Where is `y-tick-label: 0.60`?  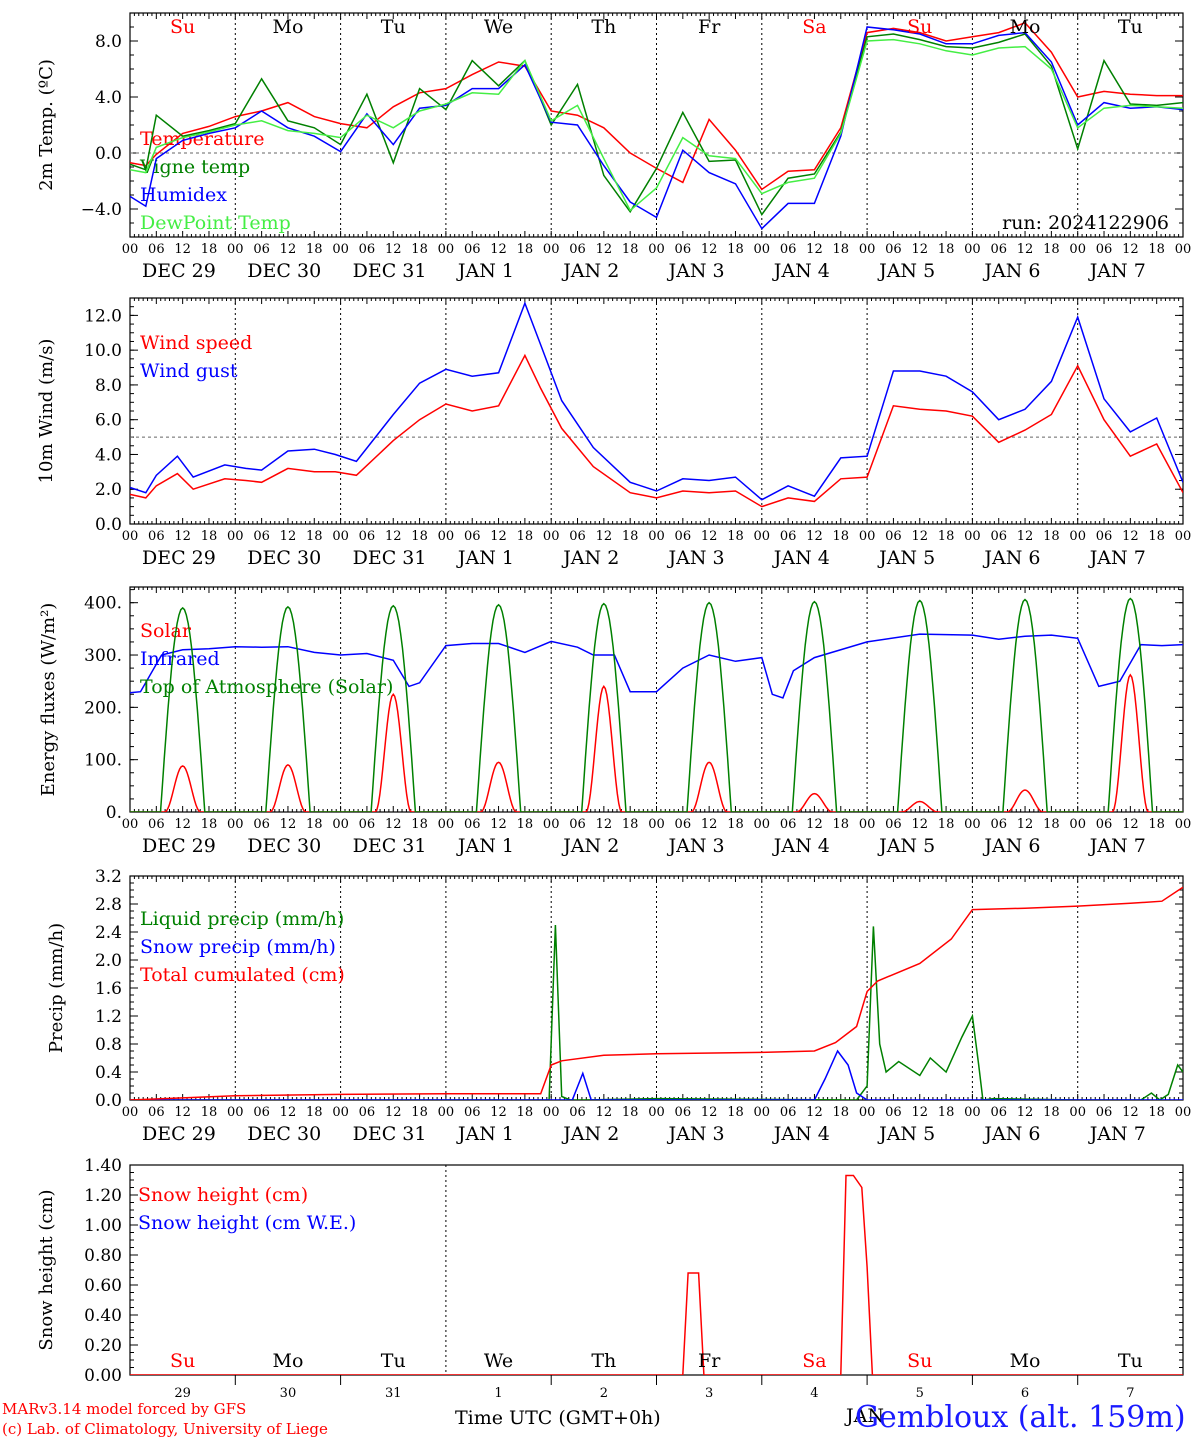
y-tick-label: 0.60 is located at coordinates (103, 1286).